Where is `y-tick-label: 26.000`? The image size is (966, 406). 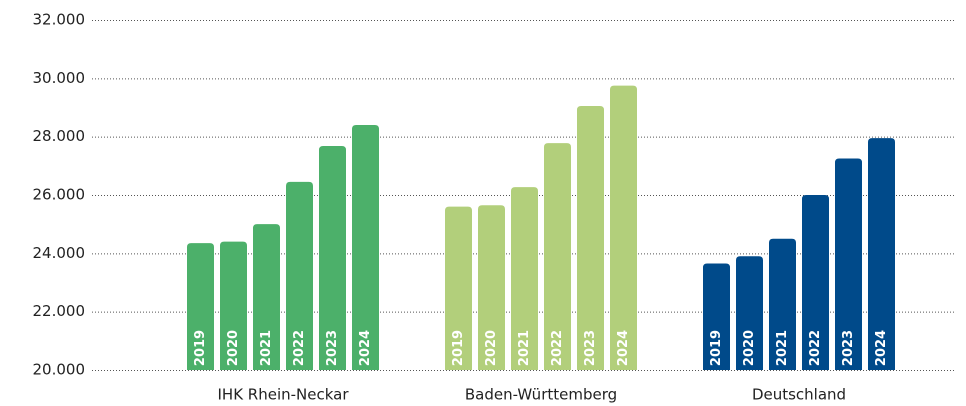
y-tick-label: 26.000 is located at coordinates (59, 195).